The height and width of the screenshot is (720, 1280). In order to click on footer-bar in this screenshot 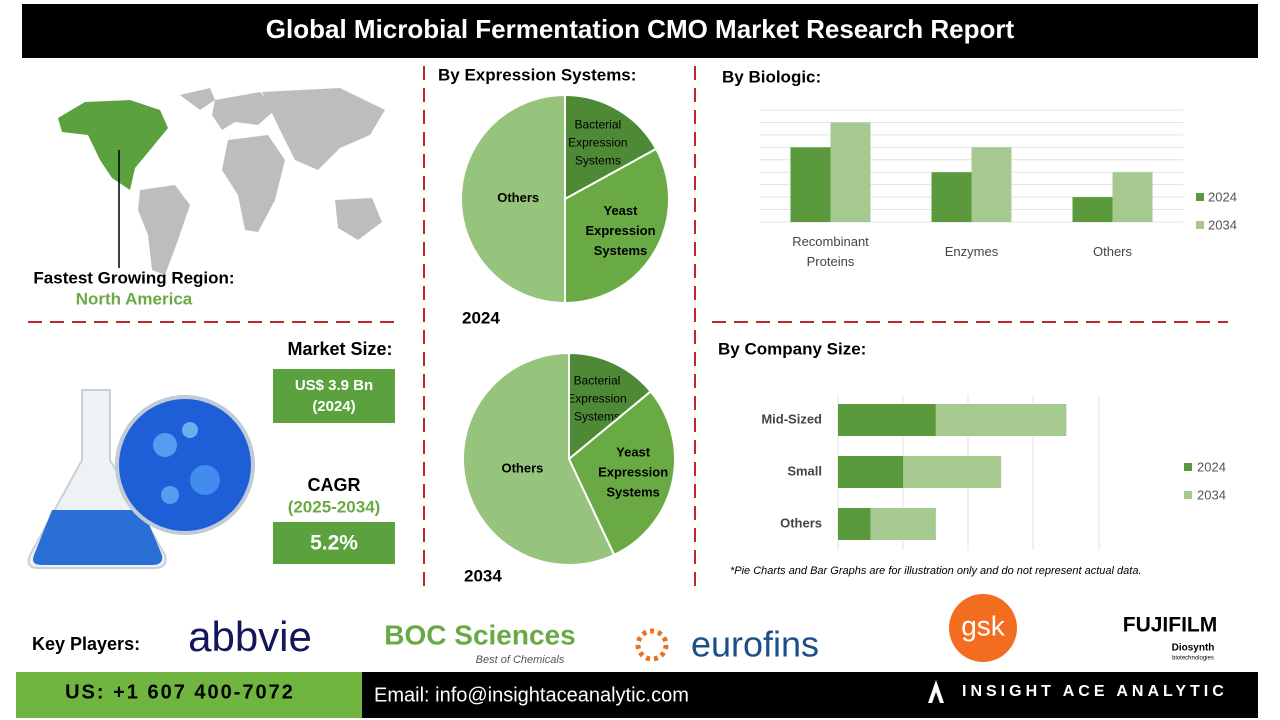, I will do `click(810, 695)`.